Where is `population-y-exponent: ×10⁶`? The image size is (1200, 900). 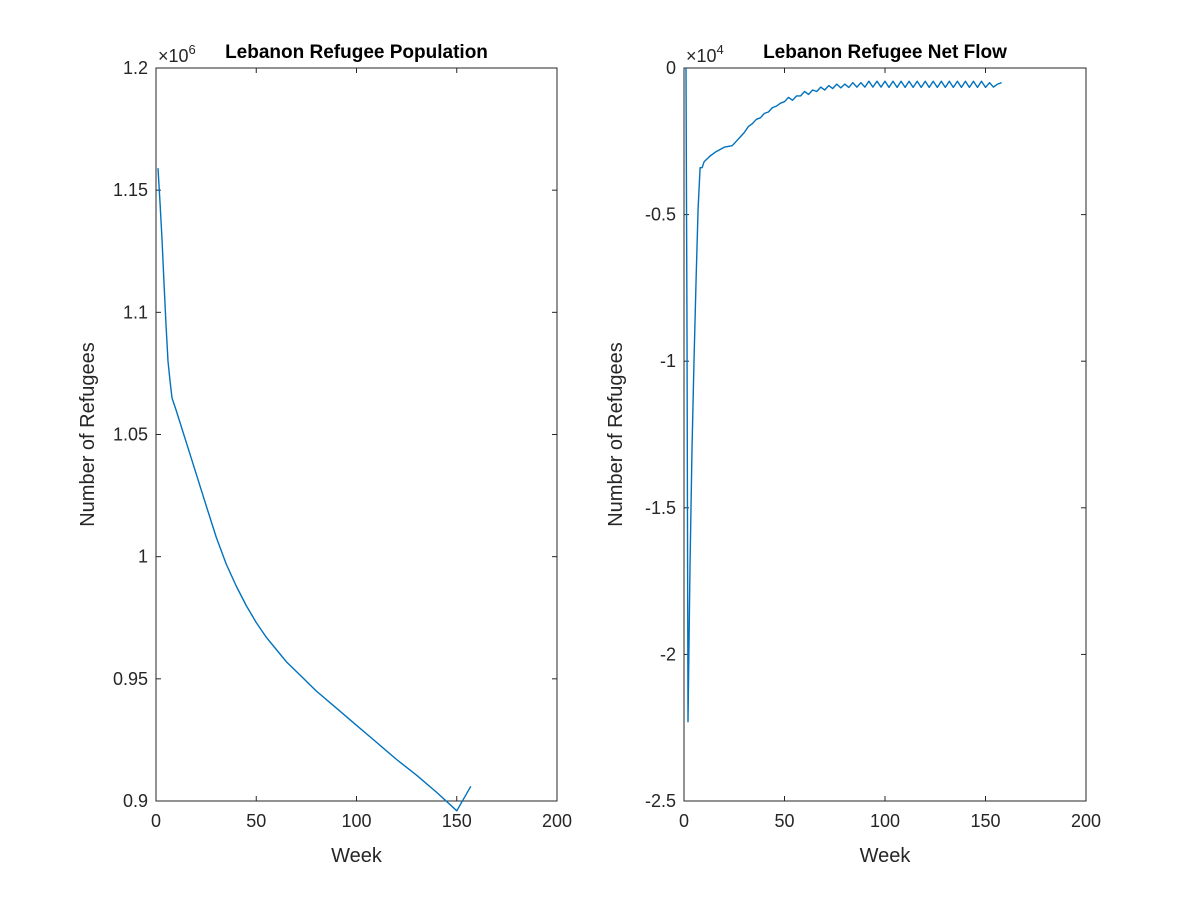
population-y-exponent: ×10⁶ is located at coordinates (177, 54).